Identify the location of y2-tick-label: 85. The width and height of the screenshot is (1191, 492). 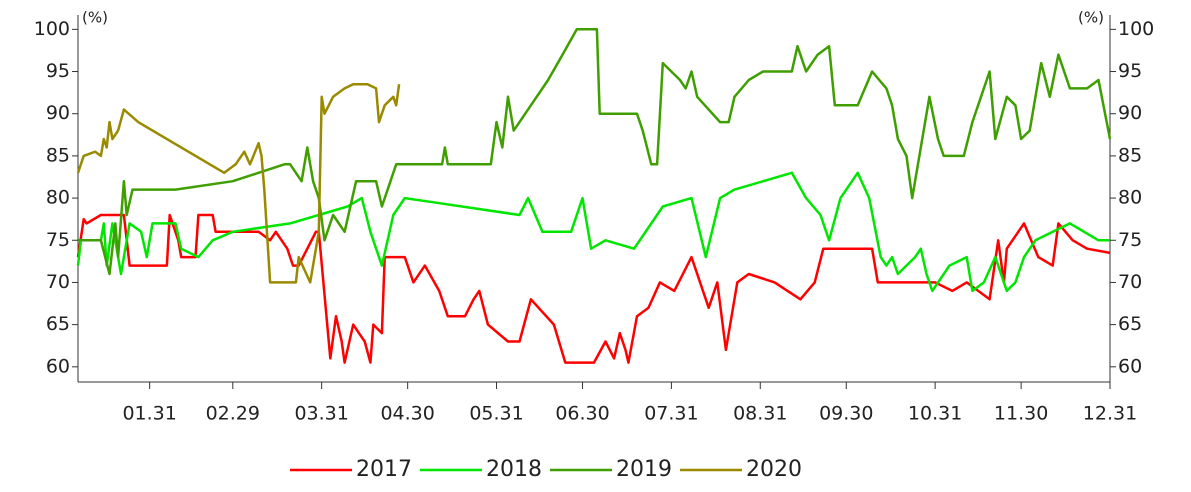
(1130, 155).